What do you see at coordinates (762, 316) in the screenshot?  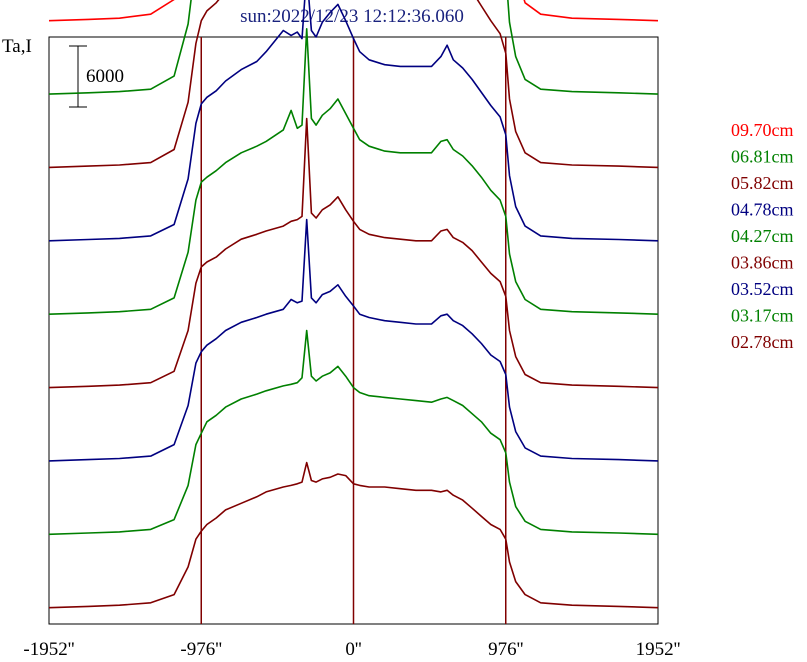 I see `legend-entry: 03.17cm` at bounding box center [762, 316].